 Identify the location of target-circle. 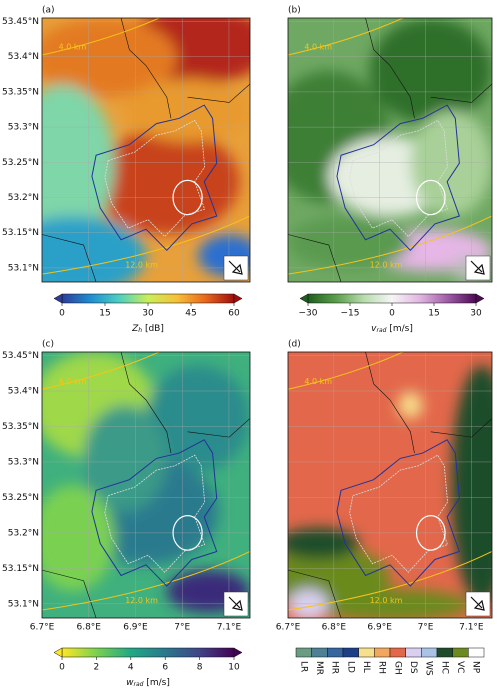
(430, 197).